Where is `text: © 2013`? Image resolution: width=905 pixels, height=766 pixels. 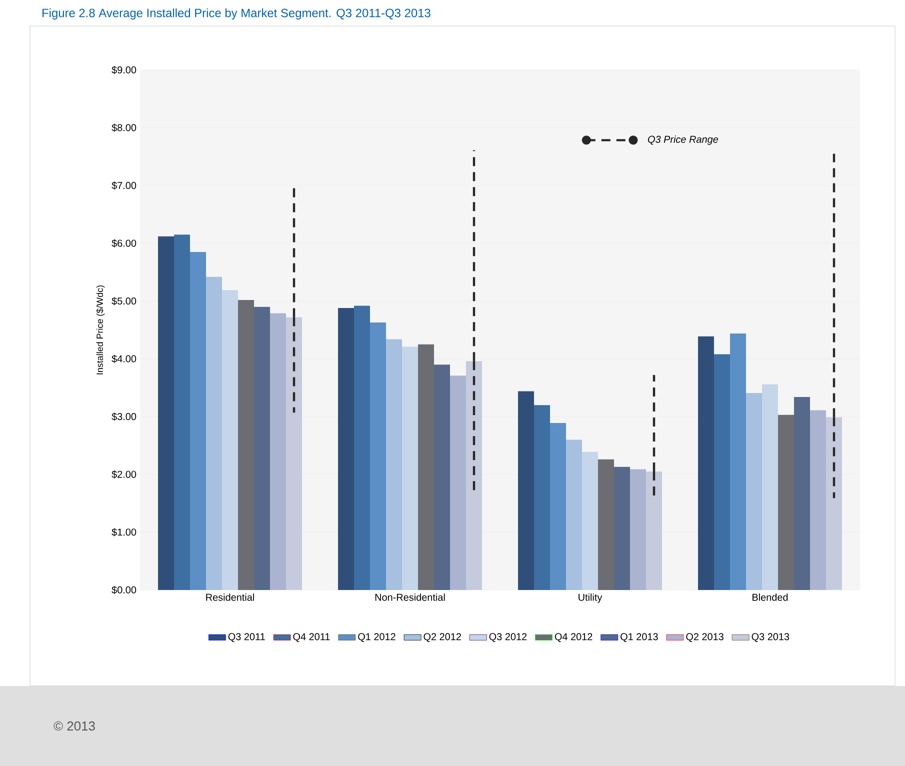
text: © 2013 is located at coordinates (74, 726).